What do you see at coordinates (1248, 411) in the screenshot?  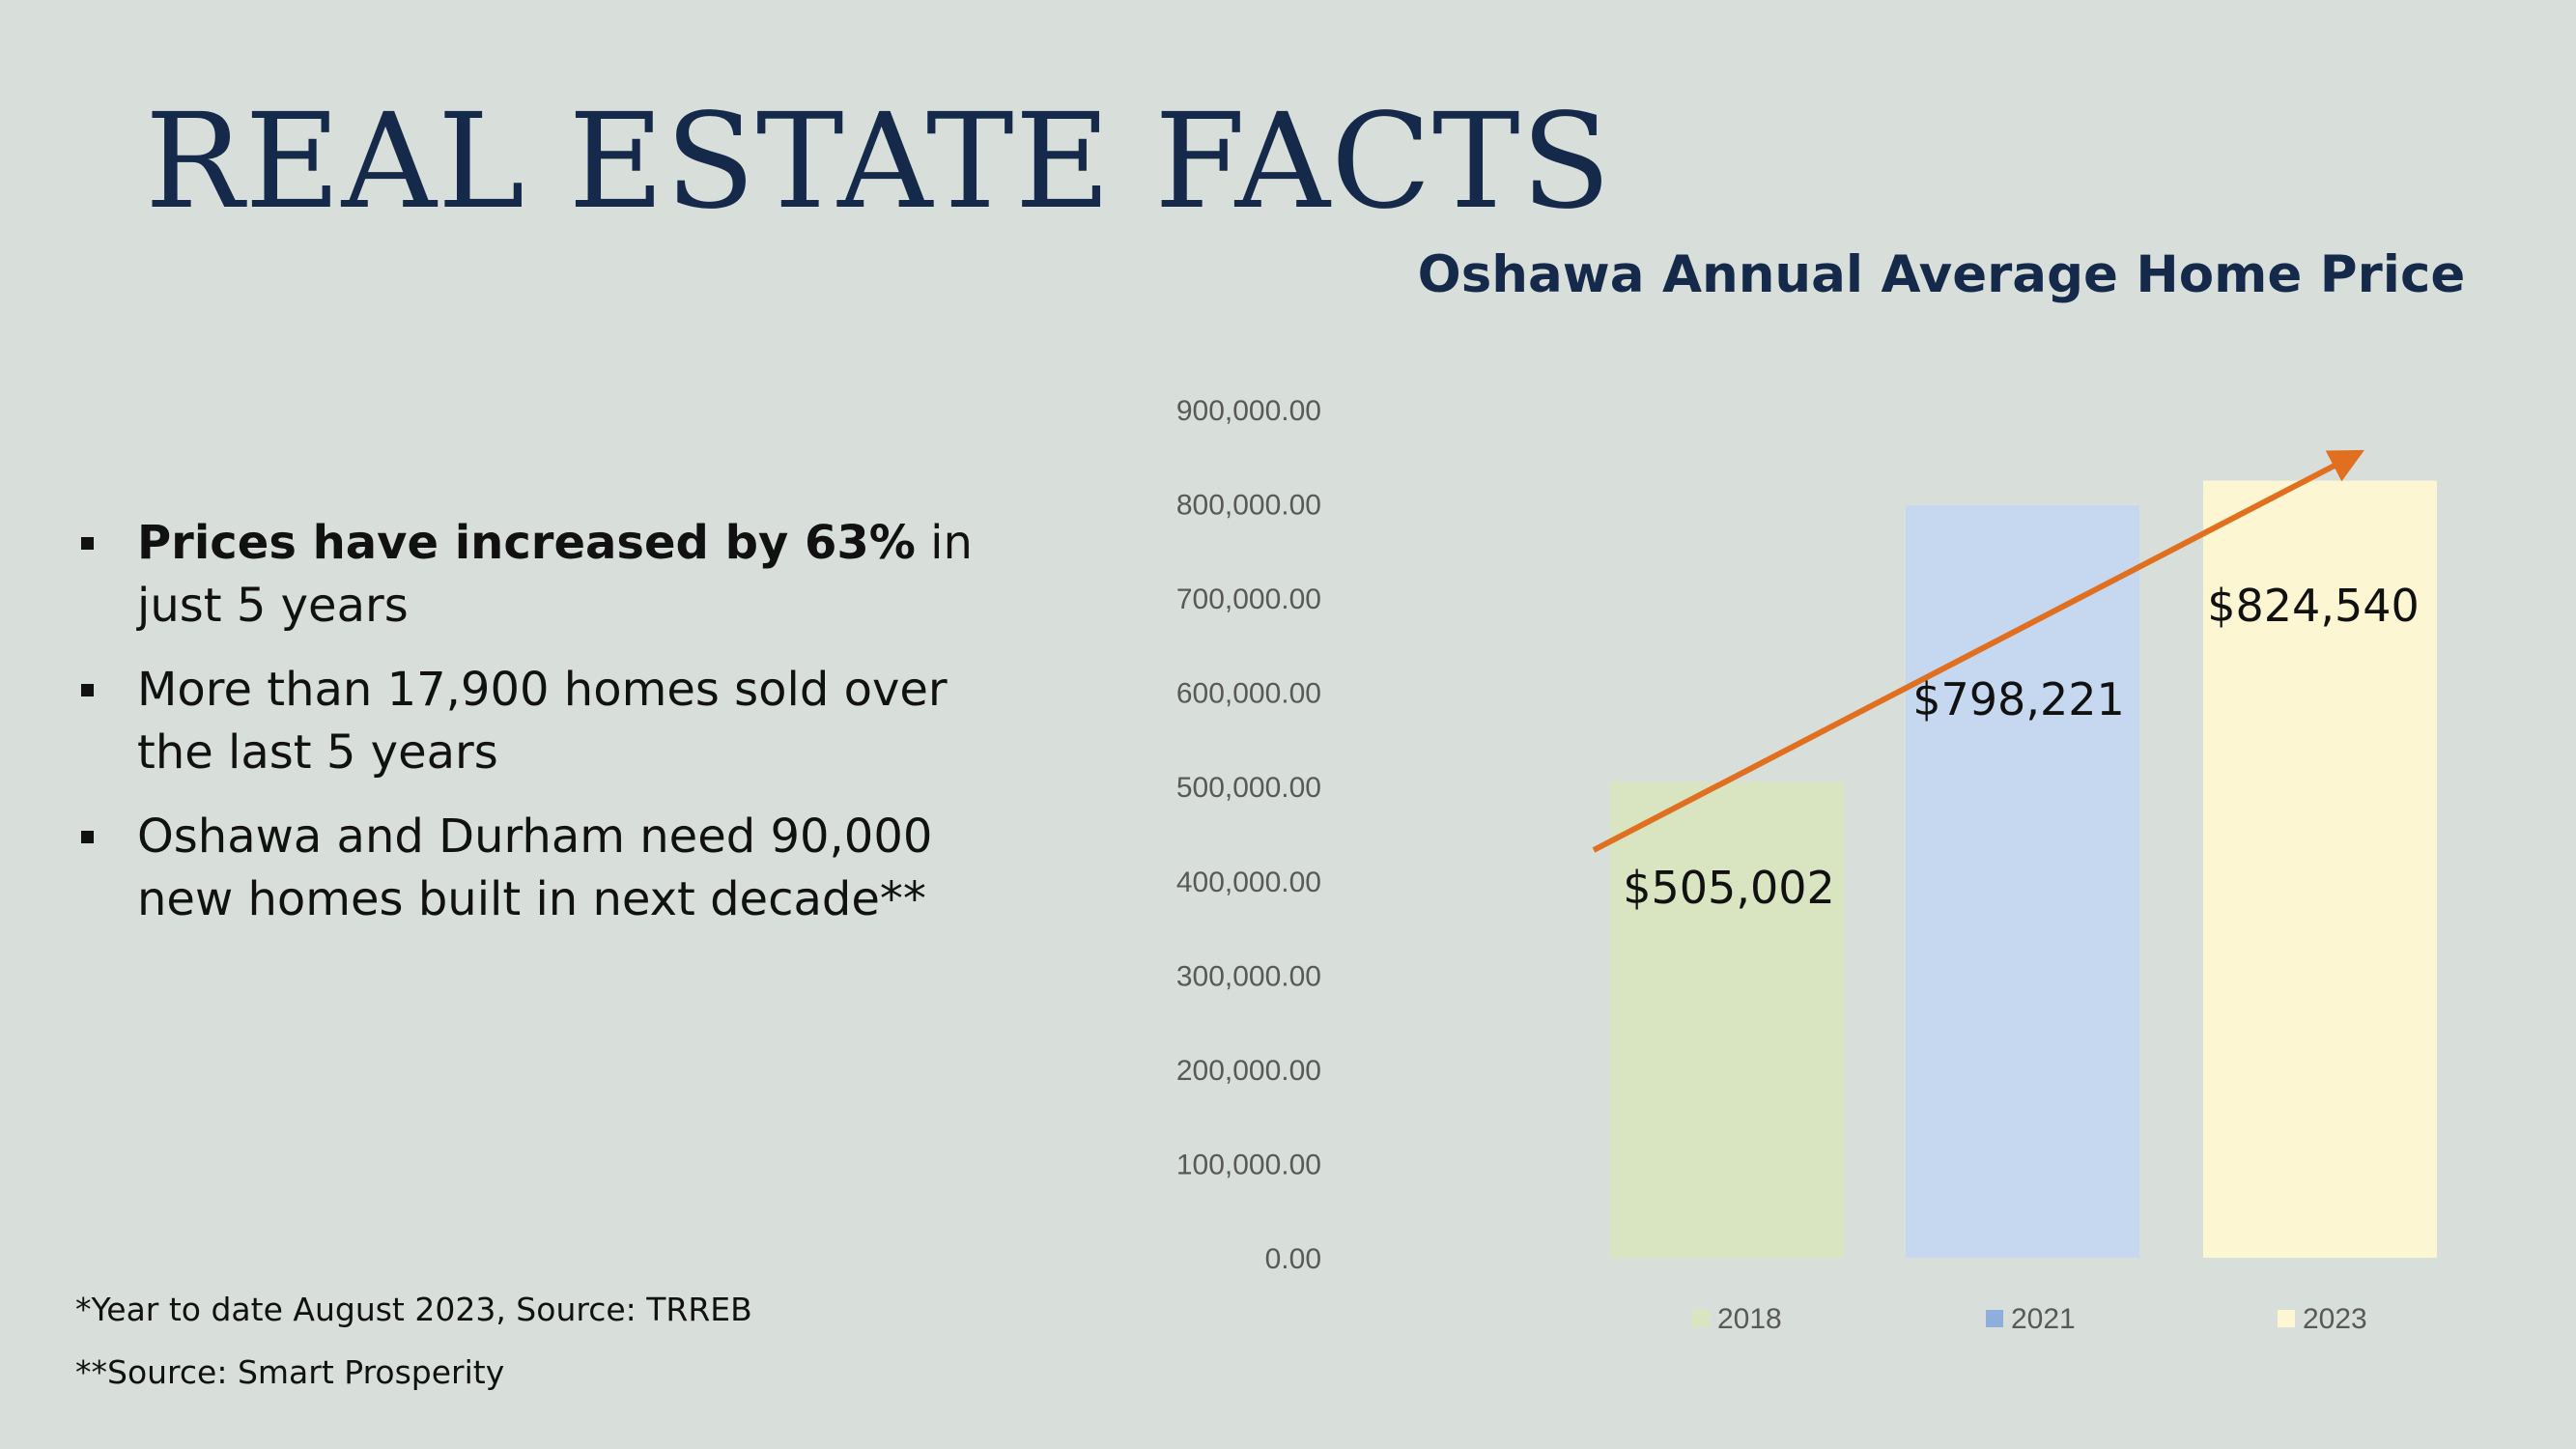 I see `y-tick-label: 900,000.00` at bounding box center [1248, 411].